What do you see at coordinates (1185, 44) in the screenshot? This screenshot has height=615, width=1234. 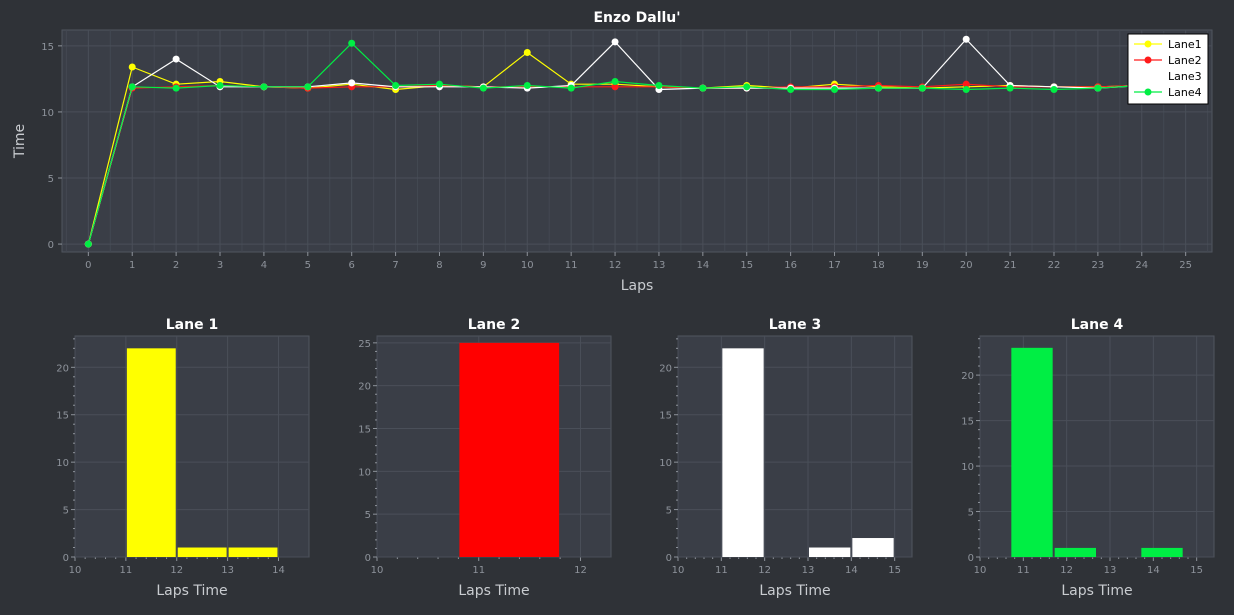 I see `legend-label: Lane1` at bounding box center [1185, 44].